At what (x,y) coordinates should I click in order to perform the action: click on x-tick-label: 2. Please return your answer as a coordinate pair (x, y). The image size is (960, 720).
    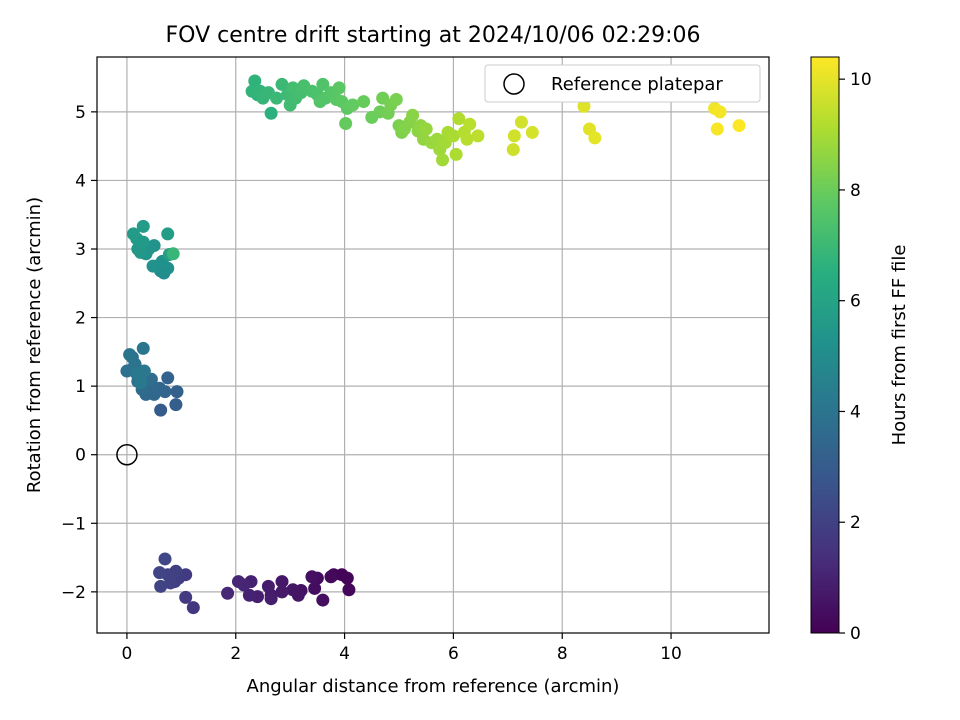
    Looking at the image, I should click on (235, 654).